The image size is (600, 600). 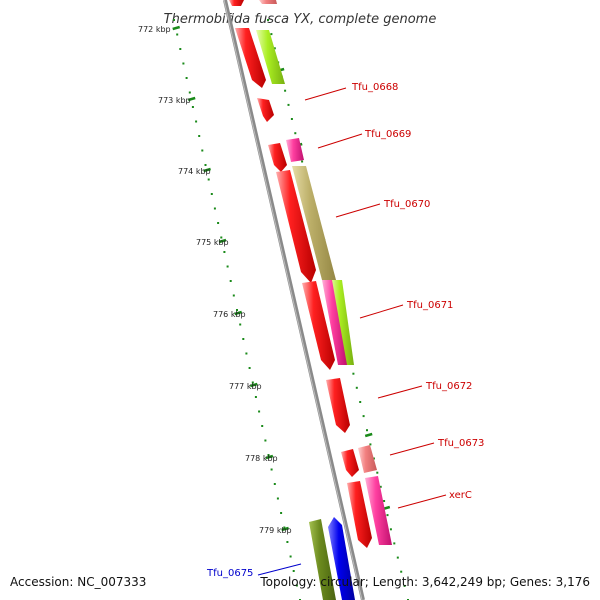 What do you see at coordinates (212, 242) in the screenshot?
I see `tick-label-775: 775 kbp` at bounding box center [212, 242].